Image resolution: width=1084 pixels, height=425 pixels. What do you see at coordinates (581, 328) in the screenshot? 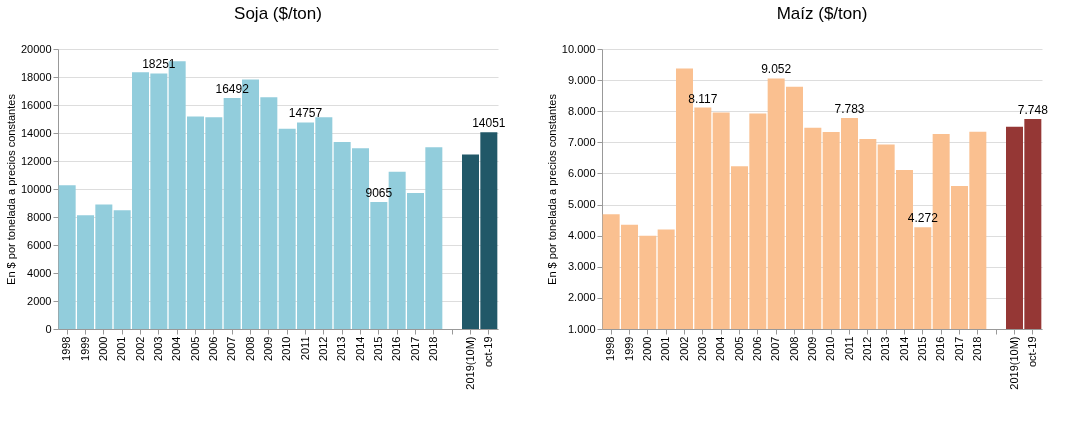
I see `y-tick-label: 1.000` at bounding box center [581, 328].